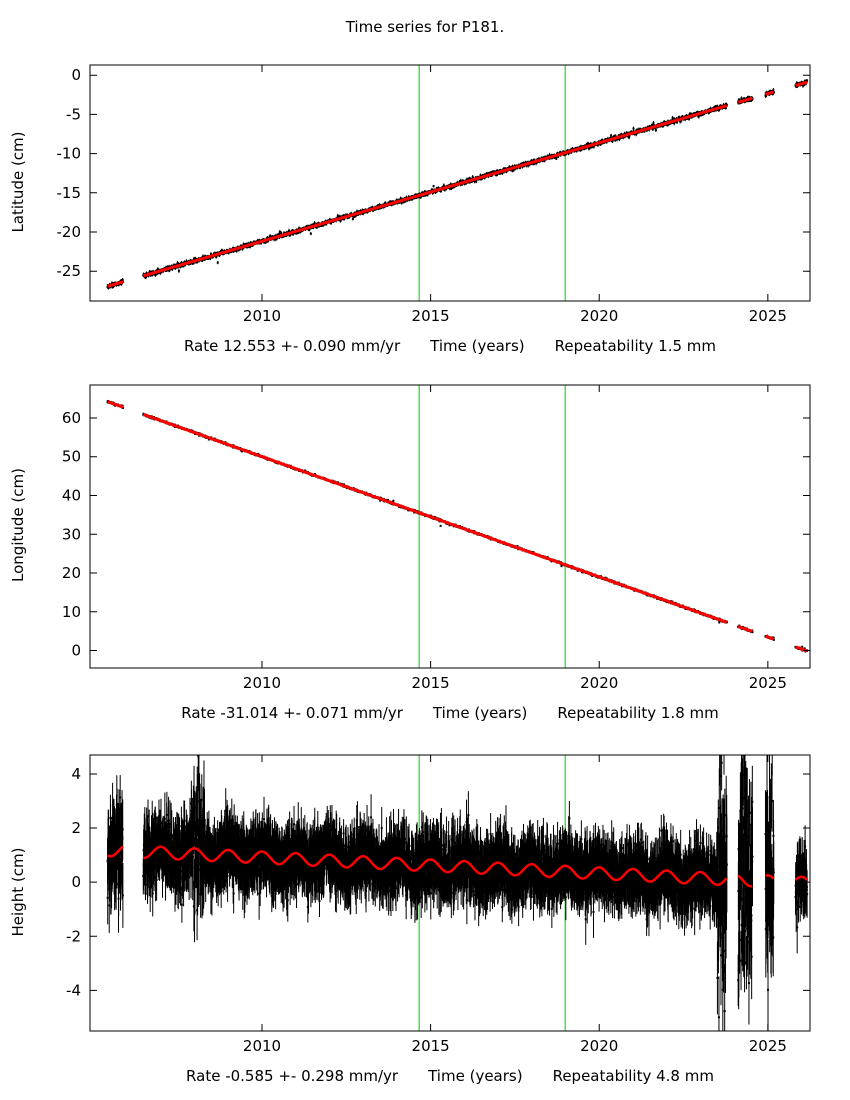  What do you see at coordinates (633, 1076) in the screenshot?
I see `repeatability-label: Repeatability 4.8 mm` at bounding box center [633, 1076].